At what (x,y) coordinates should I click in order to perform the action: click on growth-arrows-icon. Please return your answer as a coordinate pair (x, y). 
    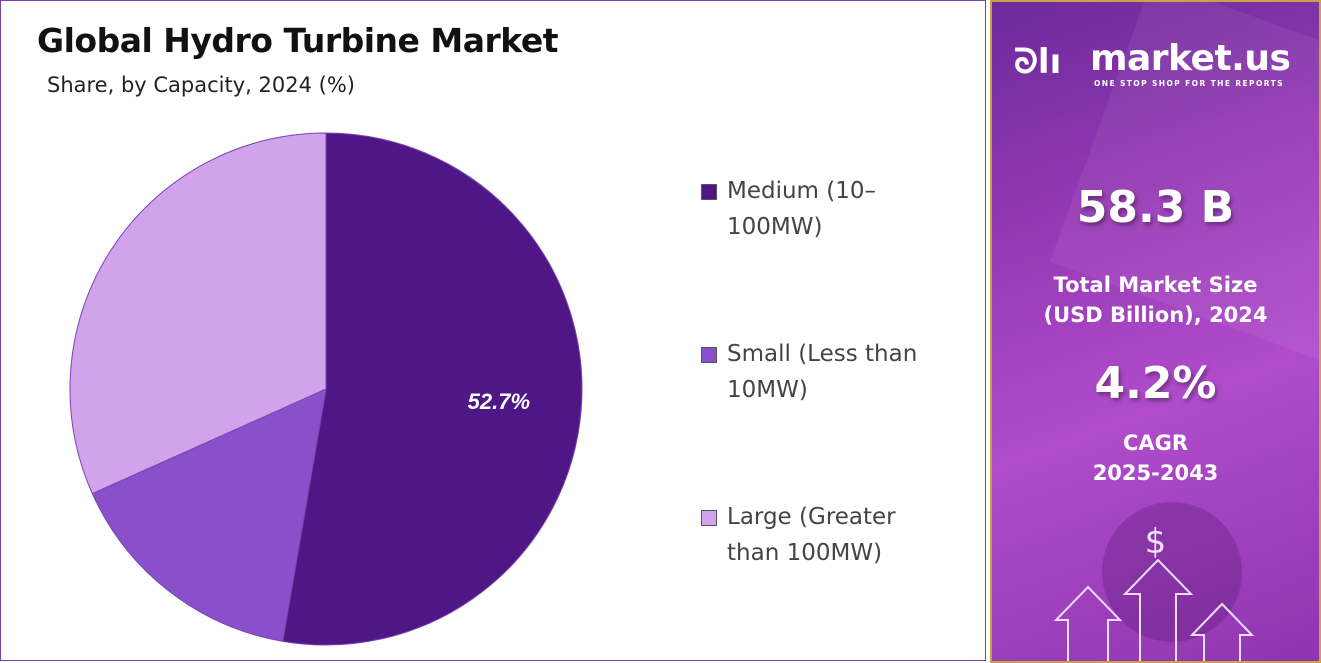
    Looking at the image, I should click on (1154, 609).